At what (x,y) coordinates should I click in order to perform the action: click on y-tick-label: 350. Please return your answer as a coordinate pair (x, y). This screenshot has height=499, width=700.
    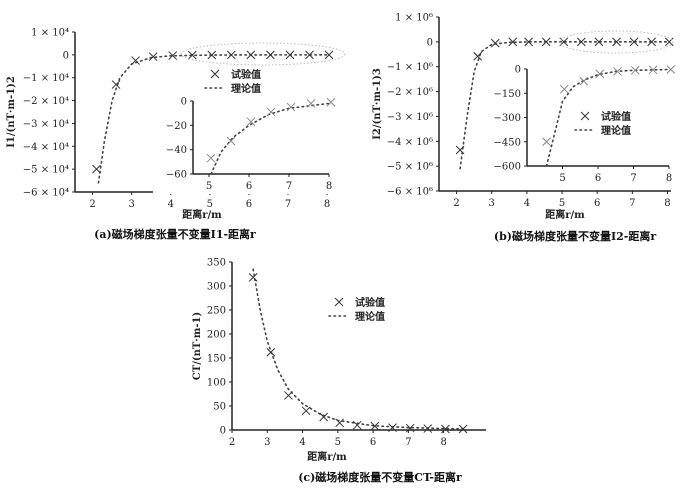
    Looking at the image, I should click on (216, 263).